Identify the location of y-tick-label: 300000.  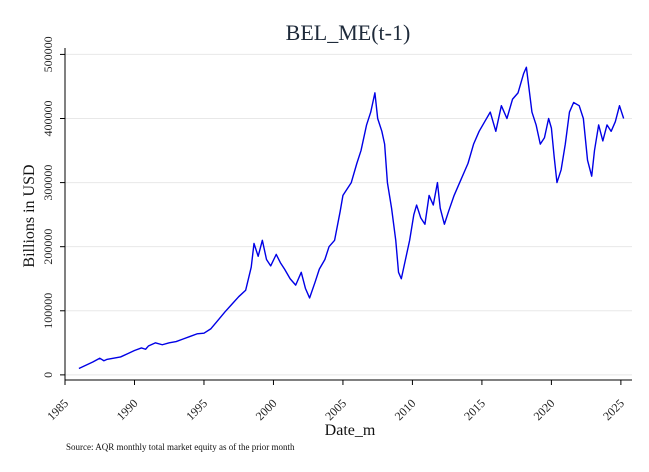
(48, 183).